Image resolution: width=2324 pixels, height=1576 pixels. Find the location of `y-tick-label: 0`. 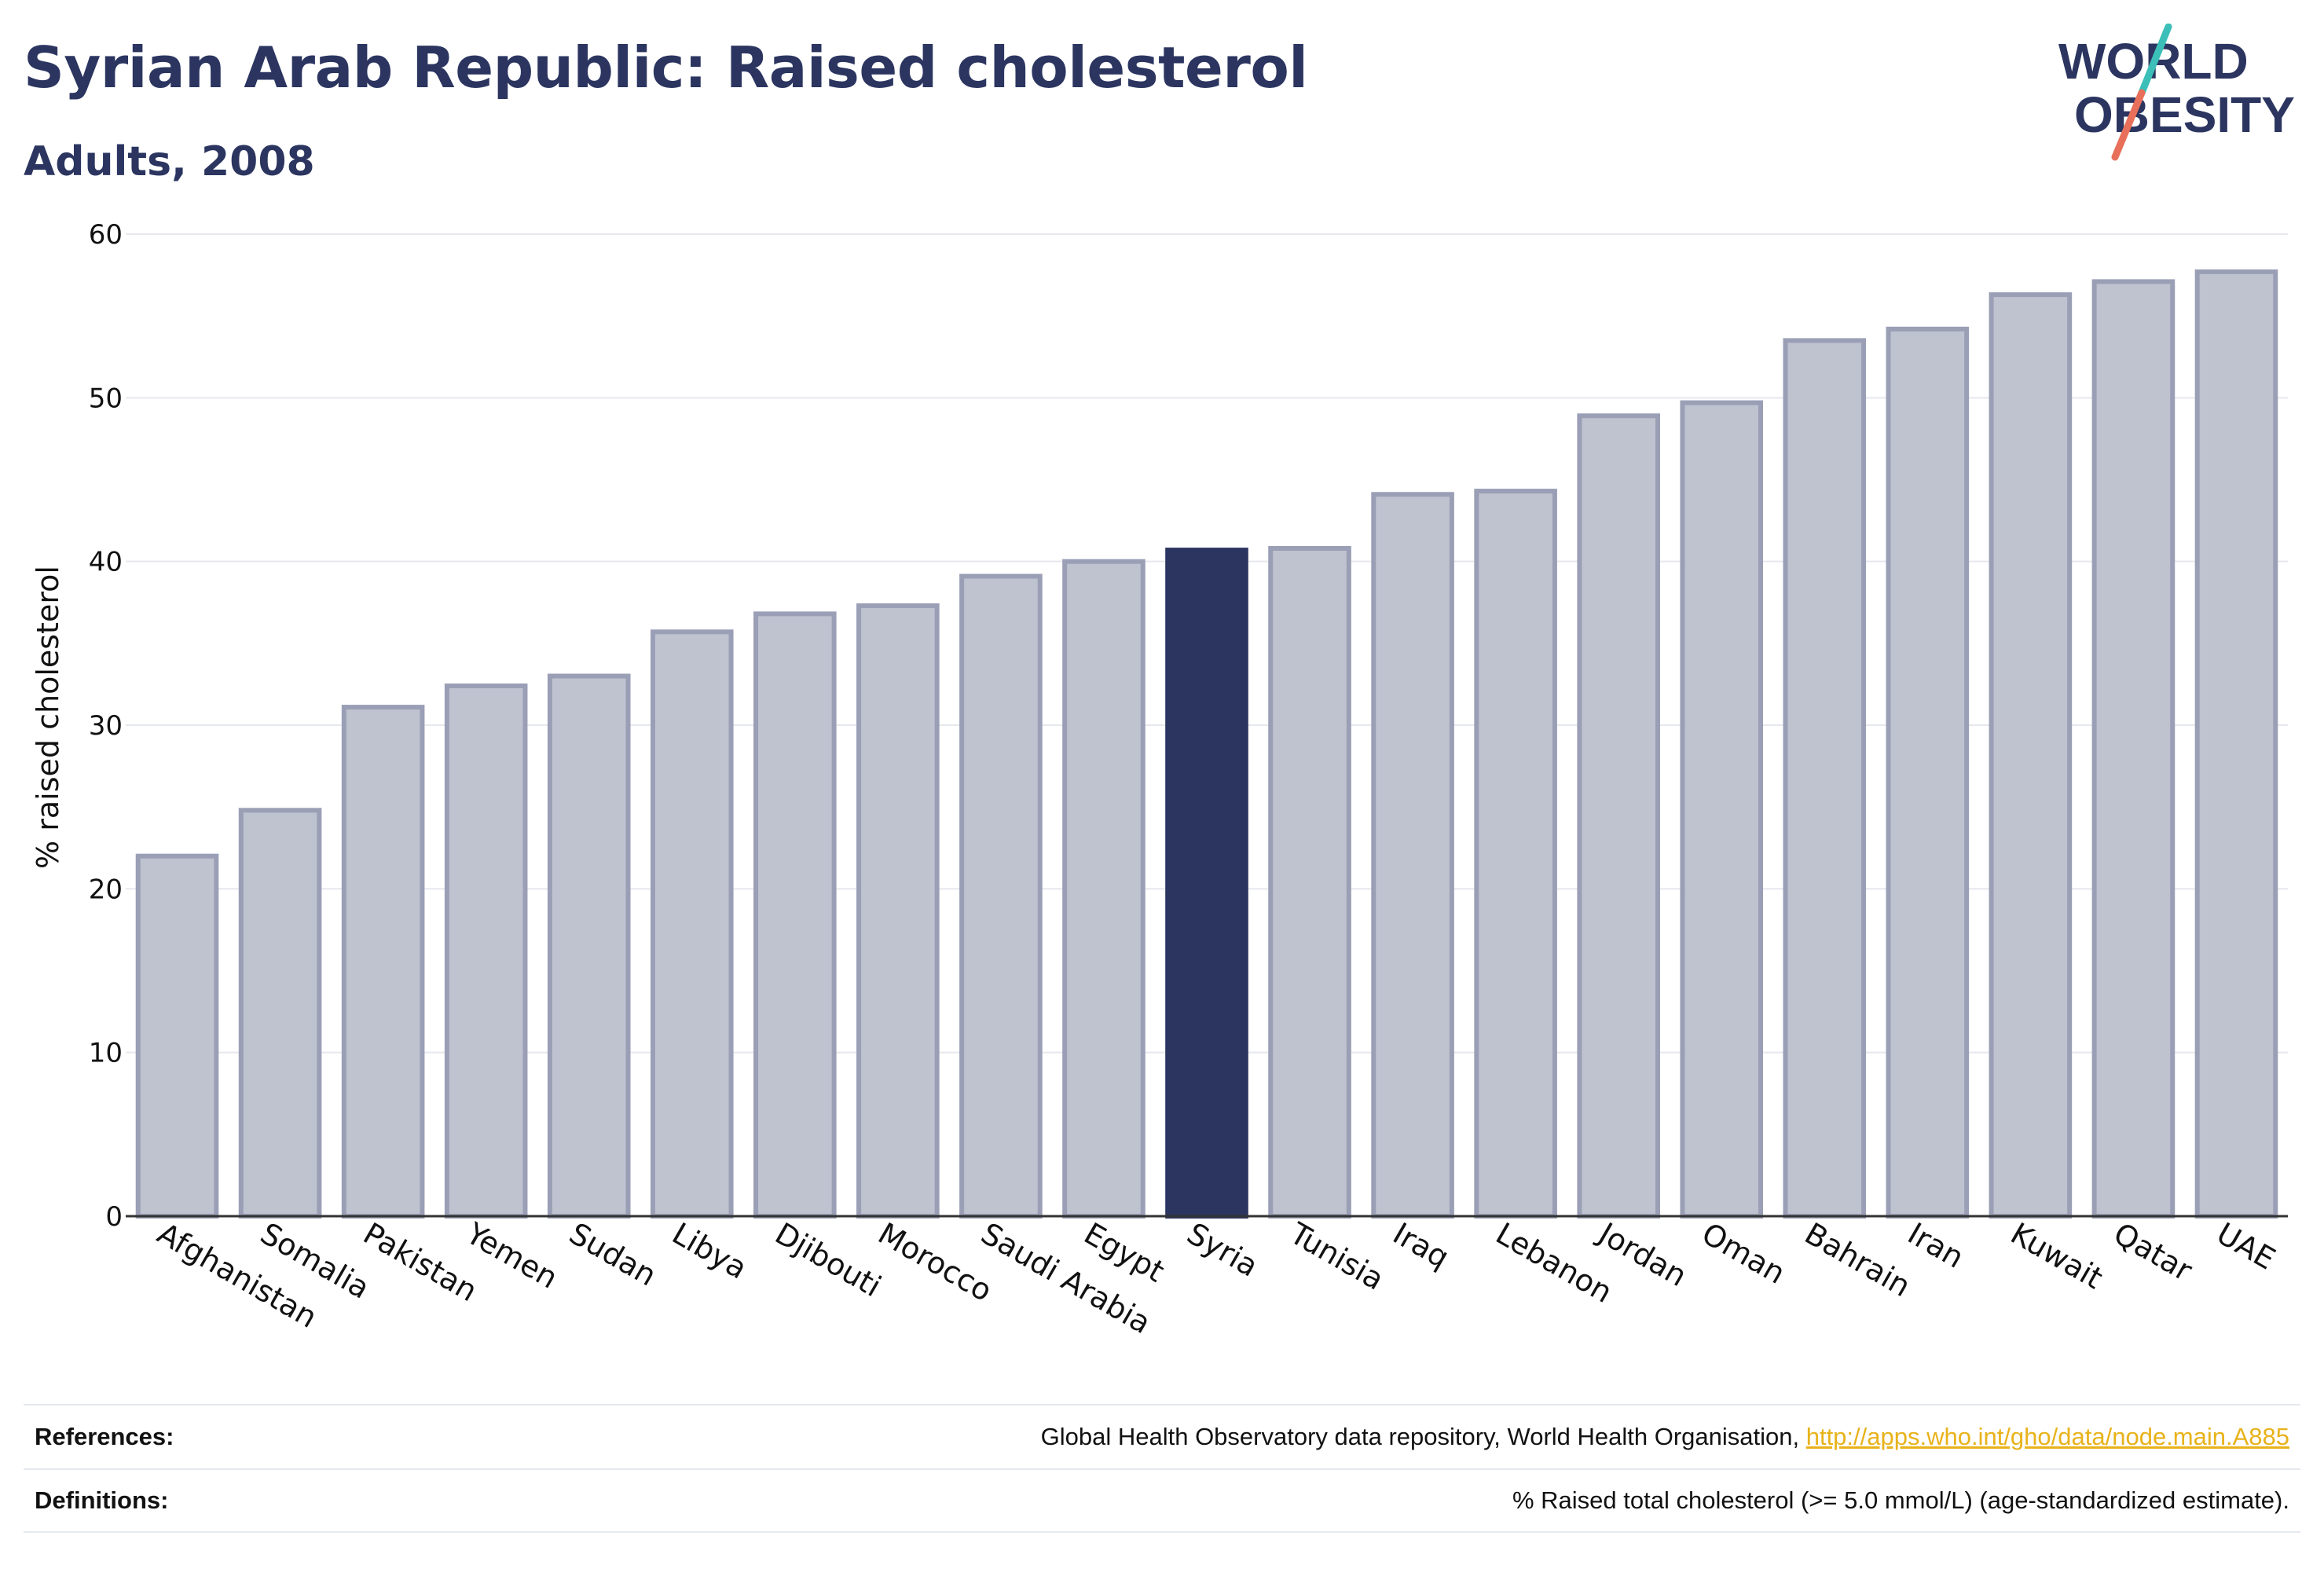

y-tick-label: 0 is located at coordinates (114, 1217).